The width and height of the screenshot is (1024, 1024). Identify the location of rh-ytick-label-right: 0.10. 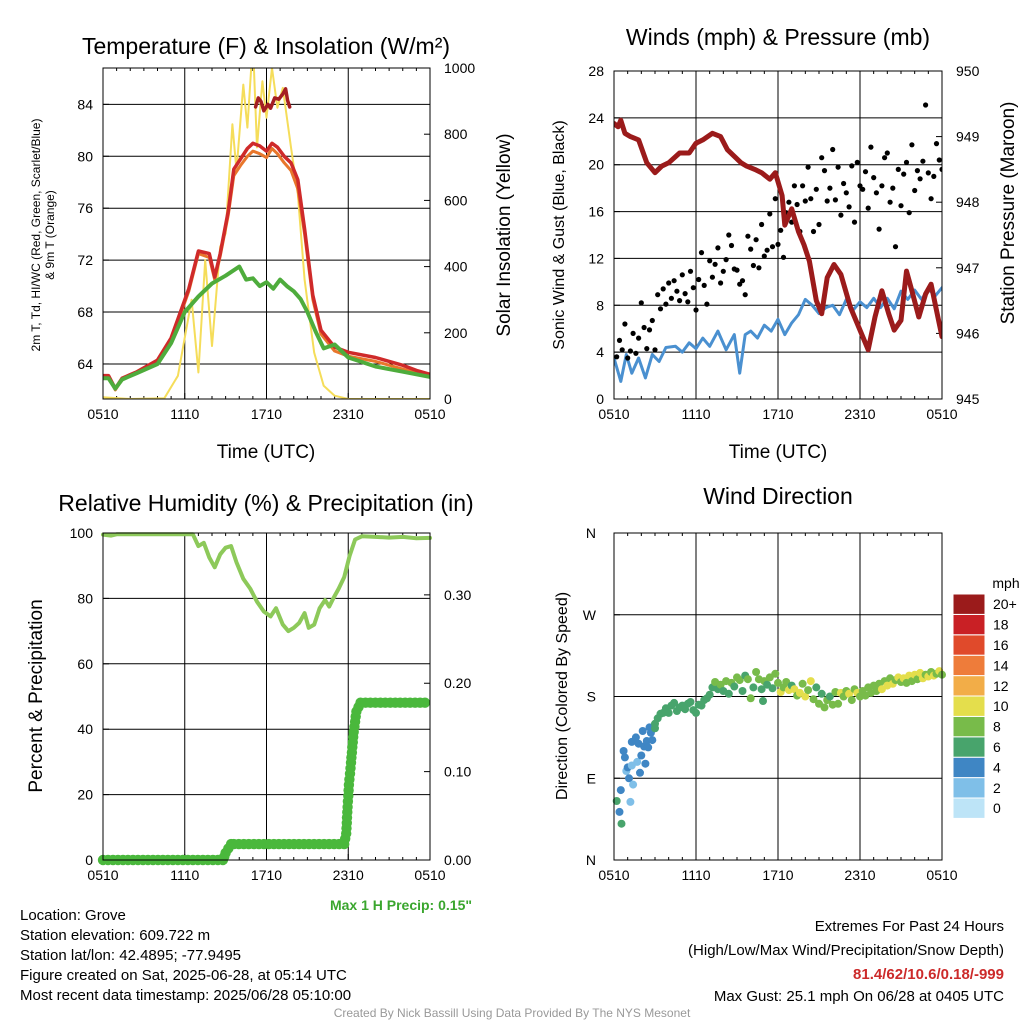
(457, 772).